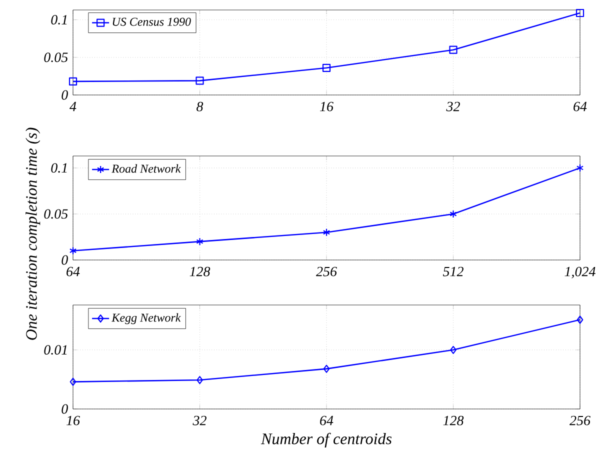  I want to click on x-axis-title: Number of centroids, so click(326, 440).